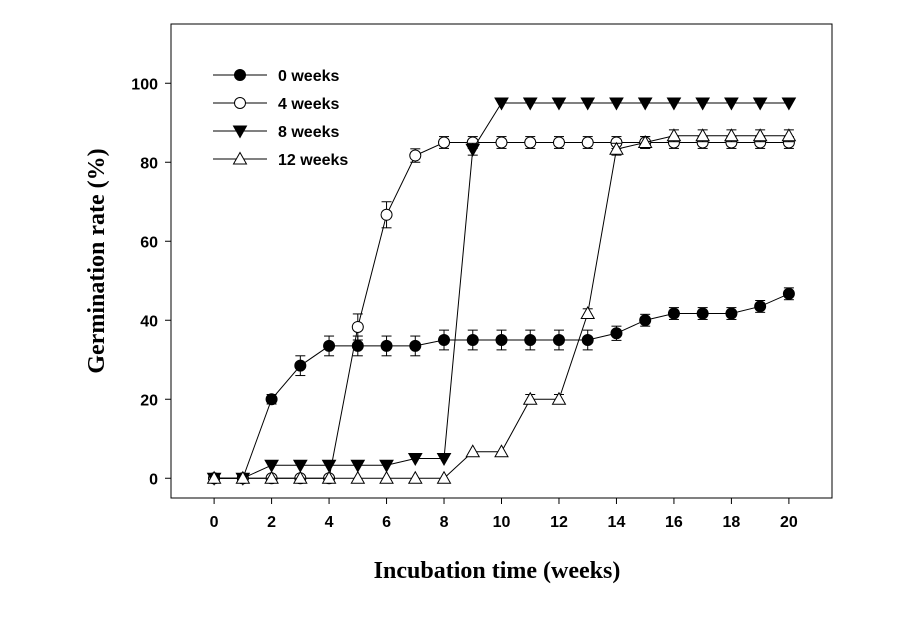 The image size is (897, 618). Describe the element at coordinates (149, 163) in the screenshot. I see `y-tick-label: 80` at that location.